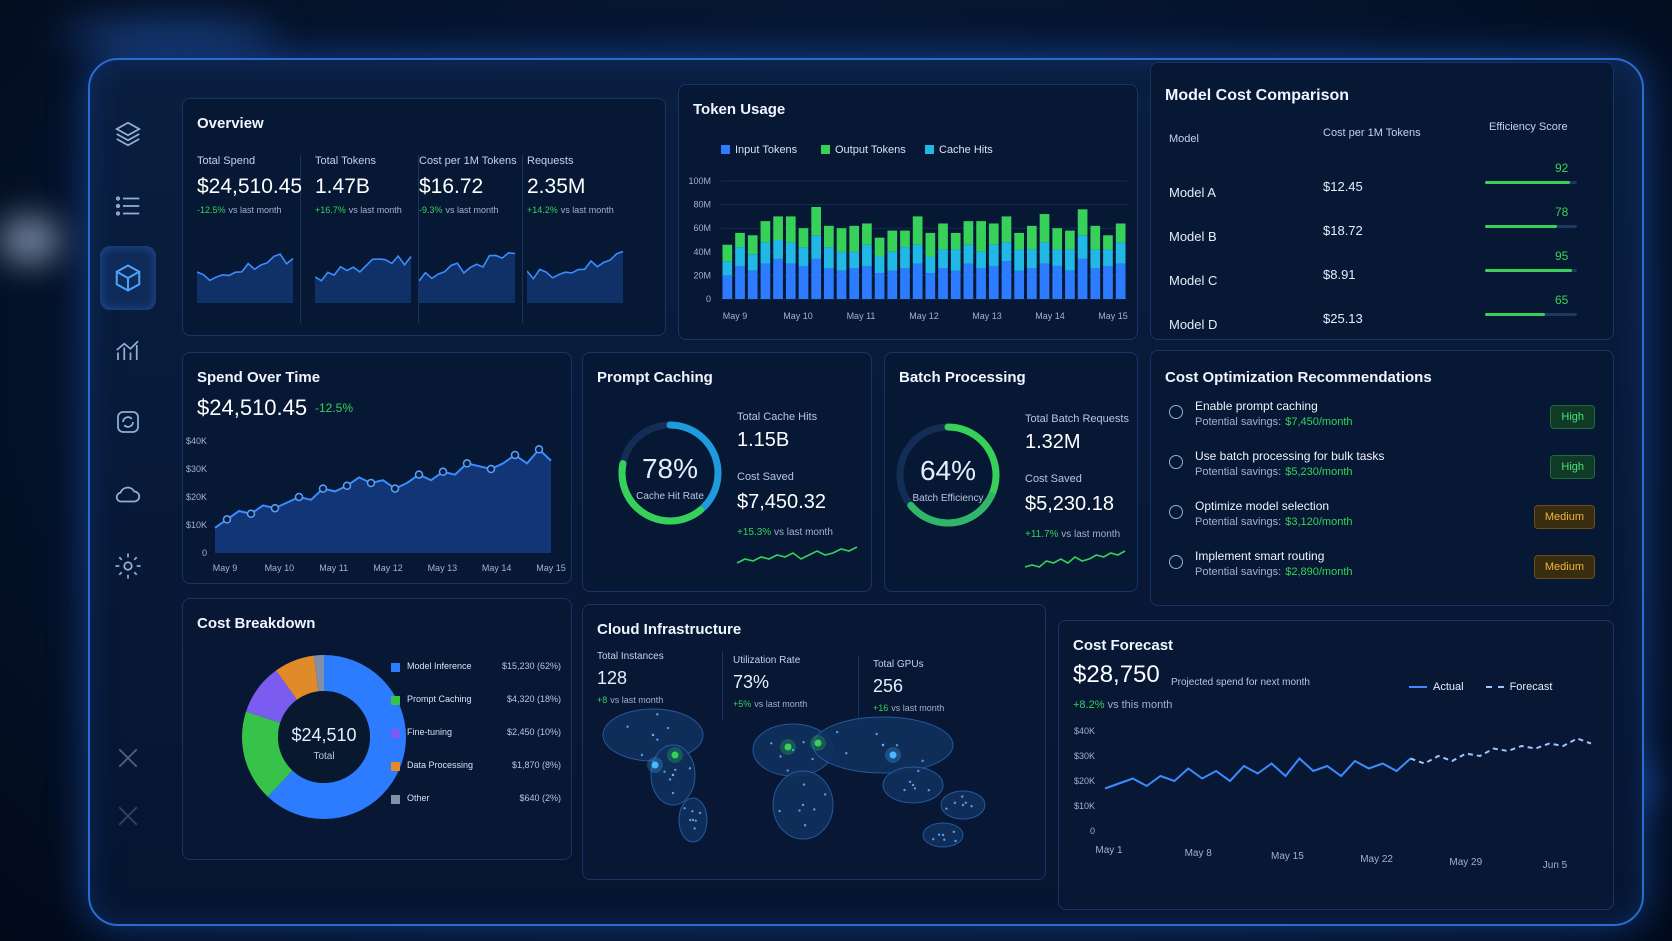  I want to click on model-cost: $25.13, so click(1343, 318).